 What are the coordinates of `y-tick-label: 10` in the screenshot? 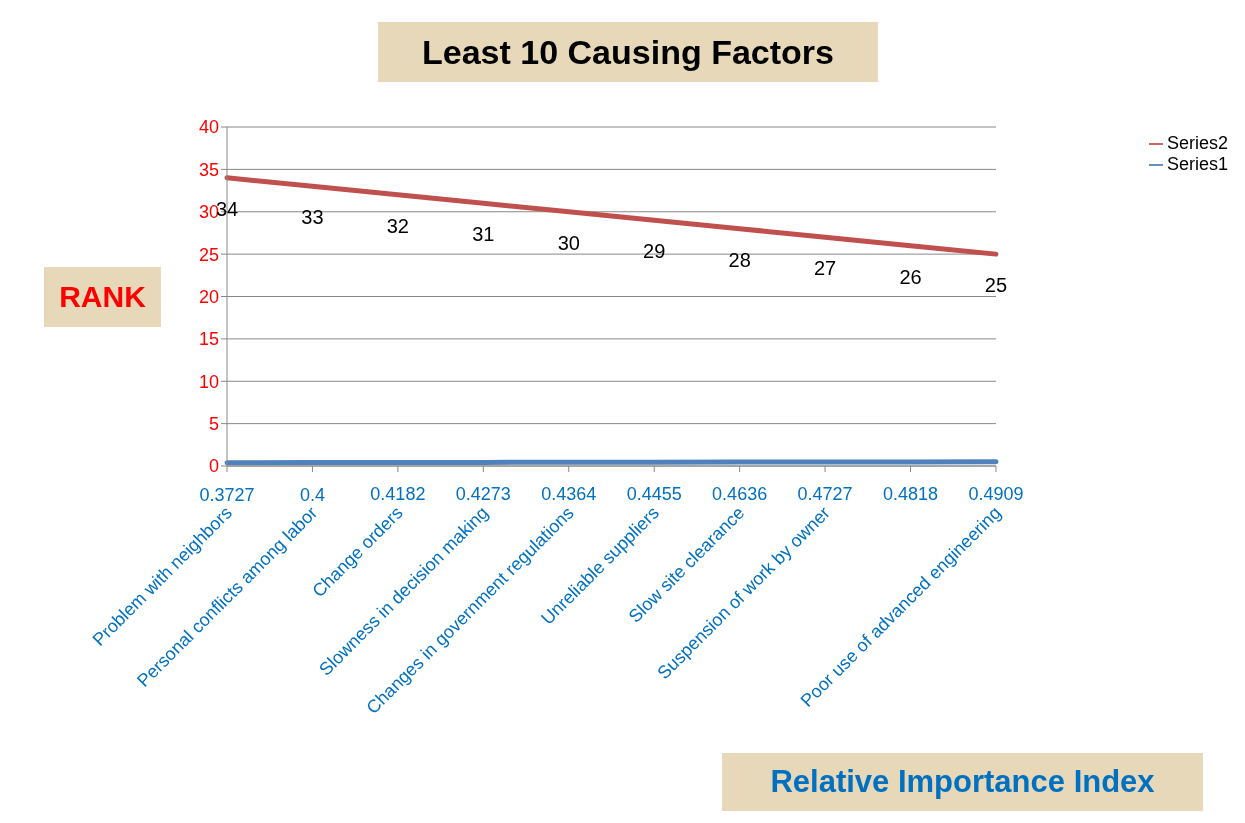 It's located at (208, 381).